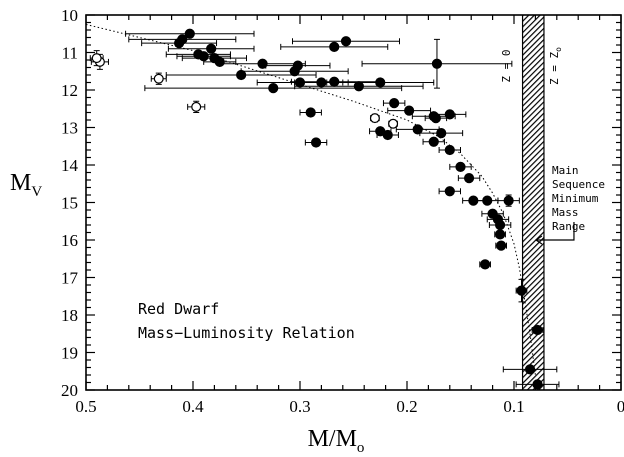  What do you see at coordinates (565, 212) in the screenshot?
I see `range-note-line-4: Mass` at bounding box center [565, 212].